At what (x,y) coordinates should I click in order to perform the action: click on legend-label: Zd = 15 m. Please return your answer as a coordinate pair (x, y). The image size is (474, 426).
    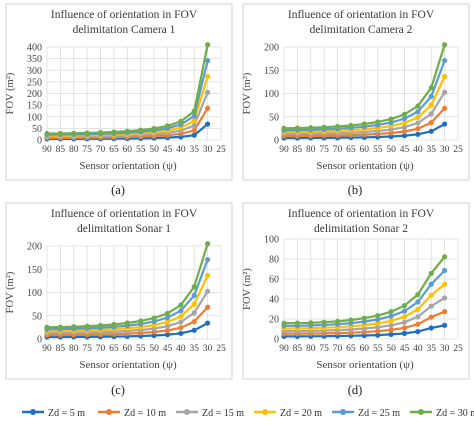
    Looking at the image, I should click on (223, 413).